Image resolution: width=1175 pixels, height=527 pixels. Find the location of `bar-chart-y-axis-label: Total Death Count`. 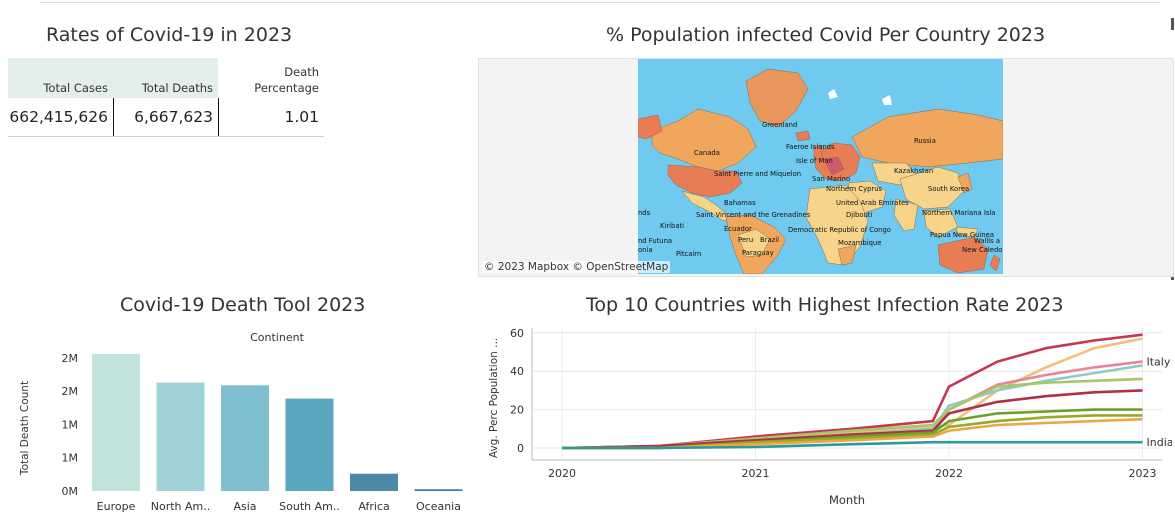

bar-chart-y-axis-label: Total Death Count is located at coordinates (25, 428).